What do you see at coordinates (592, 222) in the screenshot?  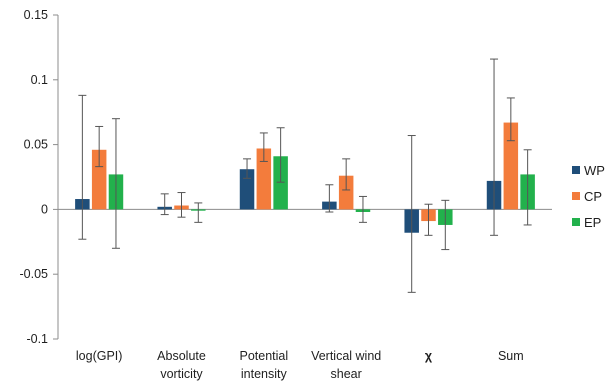 I see `legend-label-ep: EP` at bounding box center [592, 222].